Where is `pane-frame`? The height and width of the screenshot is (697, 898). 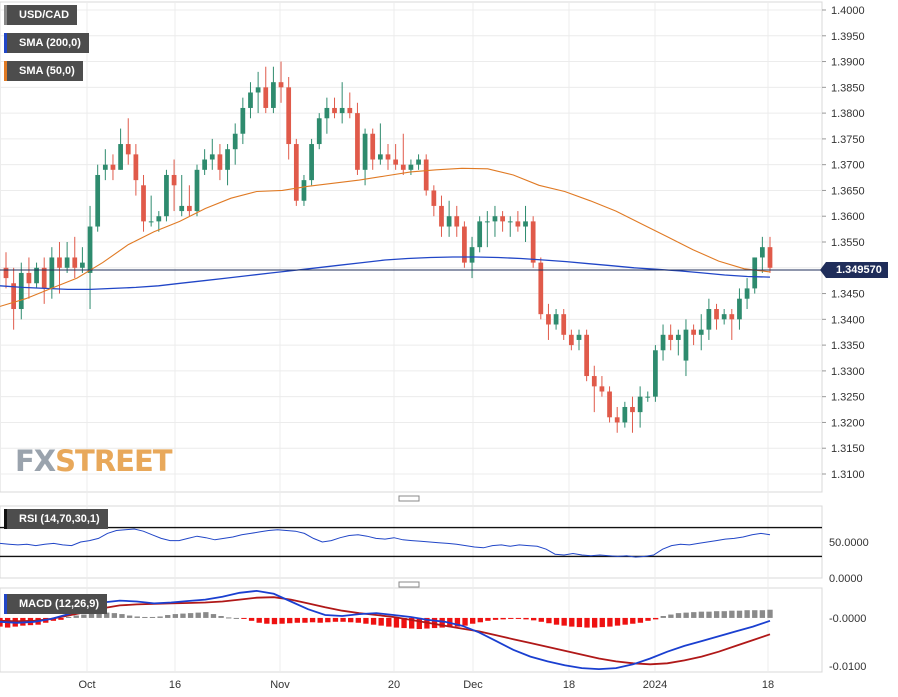 pane-frame is located at coordinates (411, 630).